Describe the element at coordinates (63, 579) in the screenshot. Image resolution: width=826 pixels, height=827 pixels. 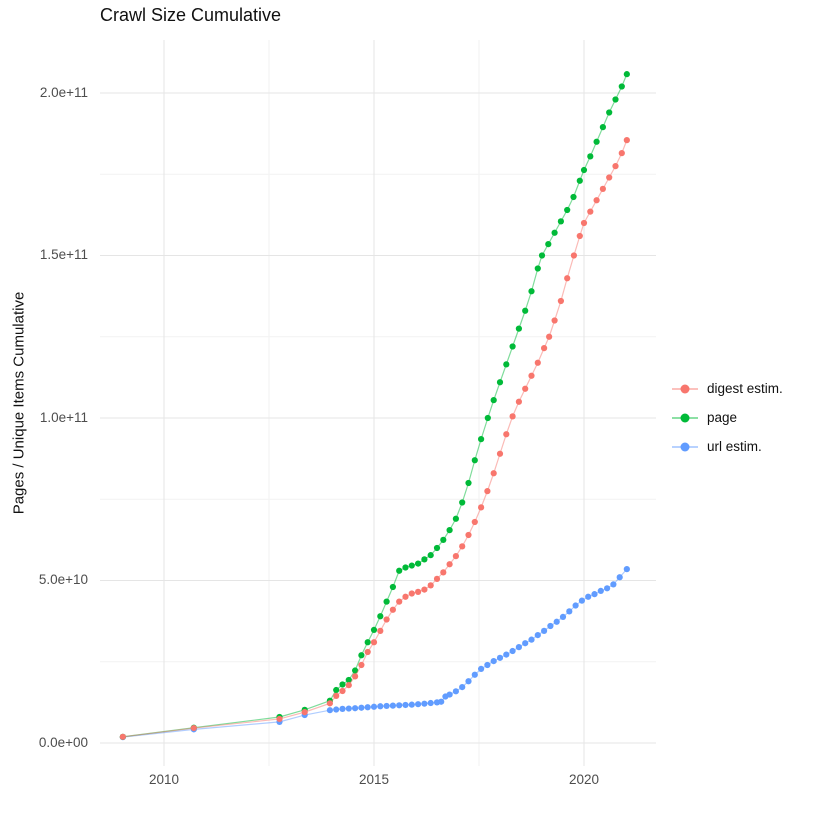
I see `y-tick-label: 5.0e+10` at that location.